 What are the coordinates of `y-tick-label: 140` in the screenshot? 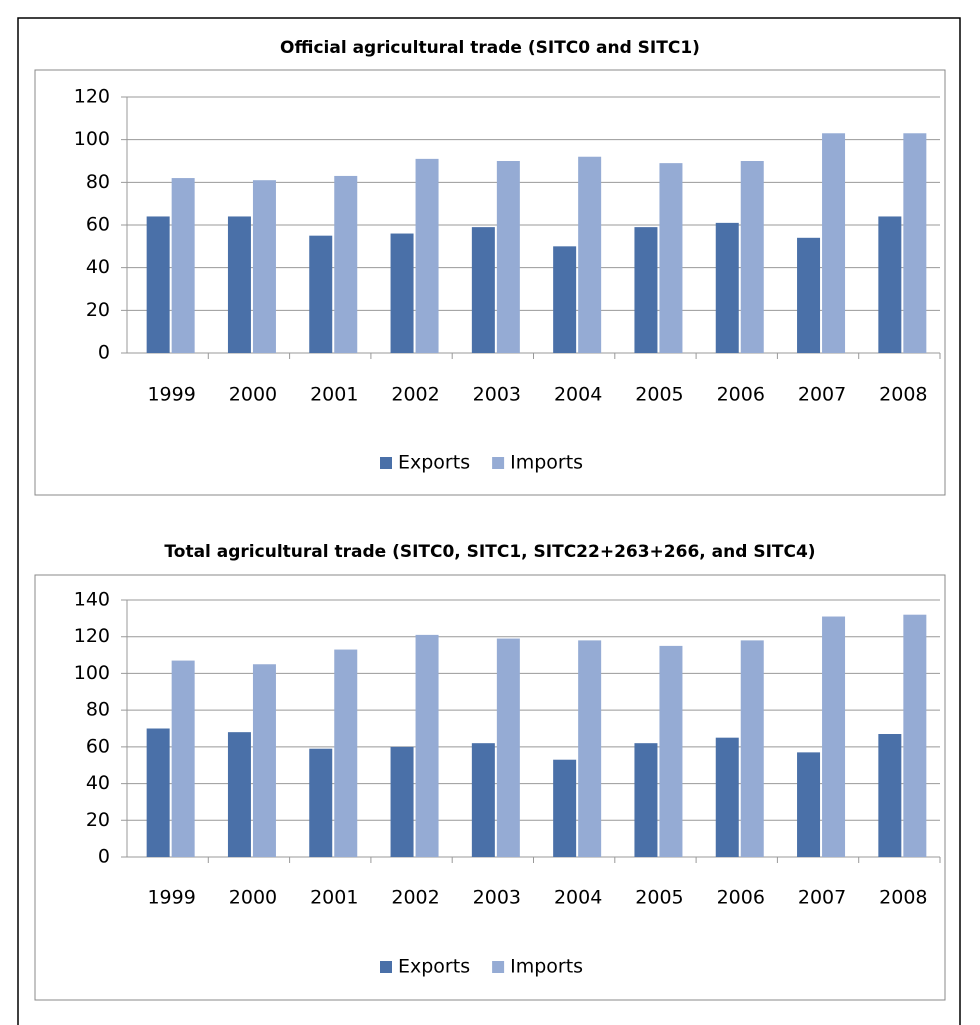 It's located at (92, 600).